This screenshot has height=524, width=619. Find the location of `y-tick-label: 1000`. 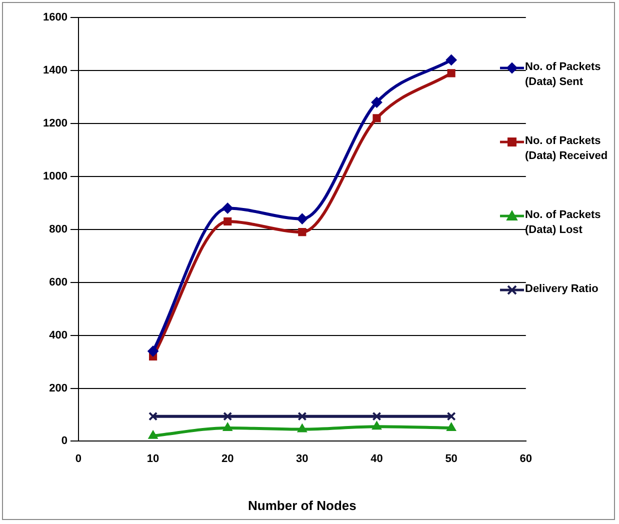

y-tick-label: 1000 is located at coordinates (55, 176).